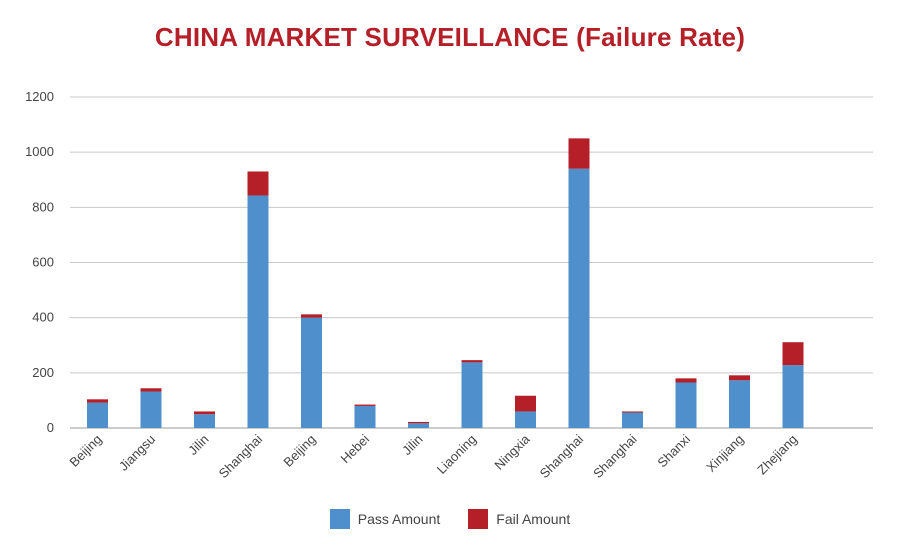 This screenshot has height=547, width=900. I want to click on y-tick-label: 400, so click(43, 317).